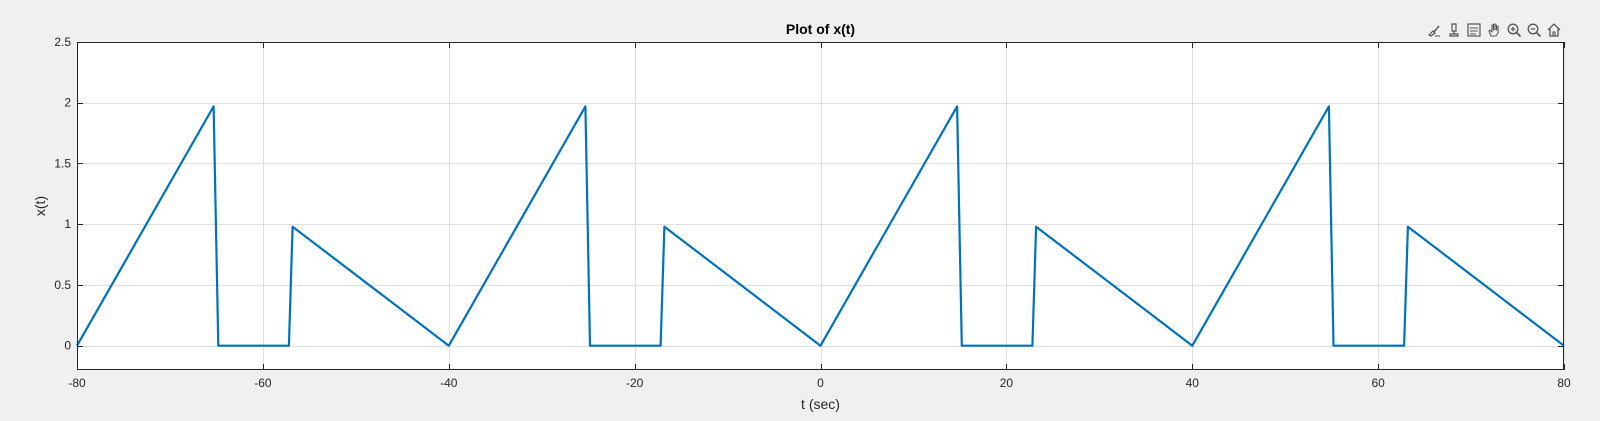  I want to click on zoom-out-button, so click(1533, 30).